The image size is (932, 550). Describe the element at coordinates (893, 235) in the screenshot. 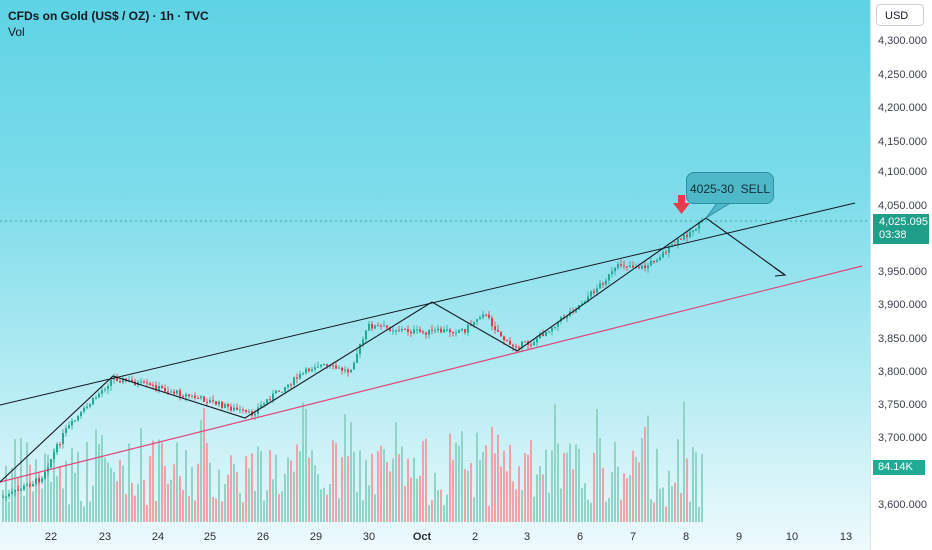

I see `bar-countdown: 03:38` at that location.